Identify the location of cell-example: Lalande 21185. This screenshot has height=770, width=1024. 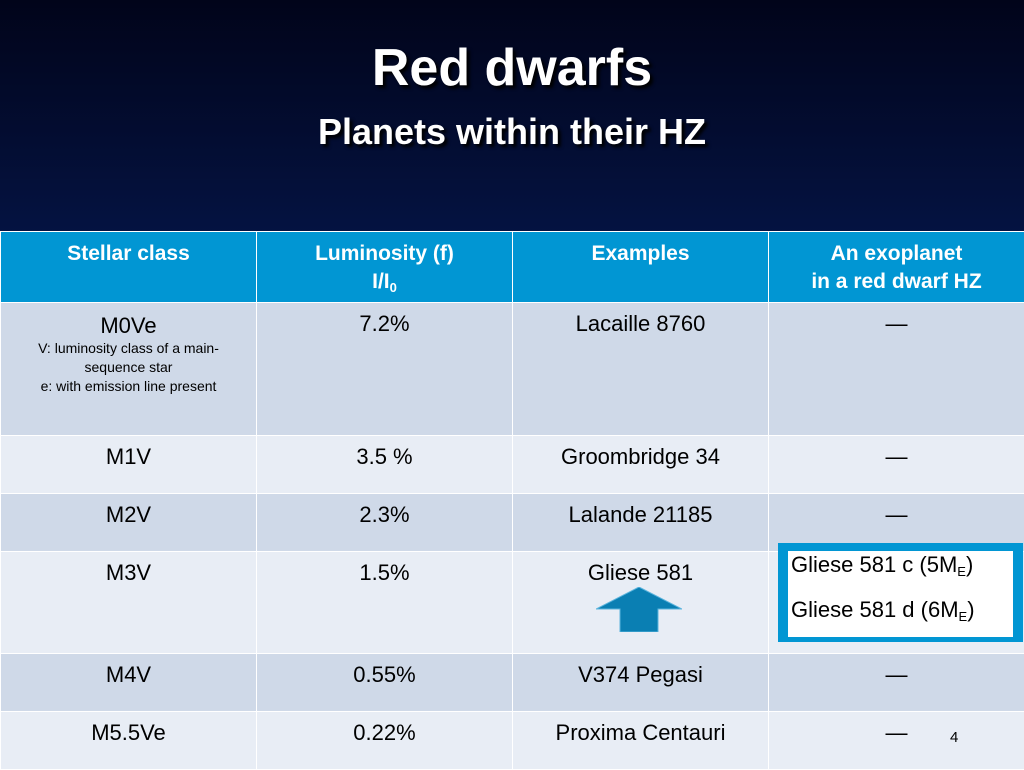
(641, 523).